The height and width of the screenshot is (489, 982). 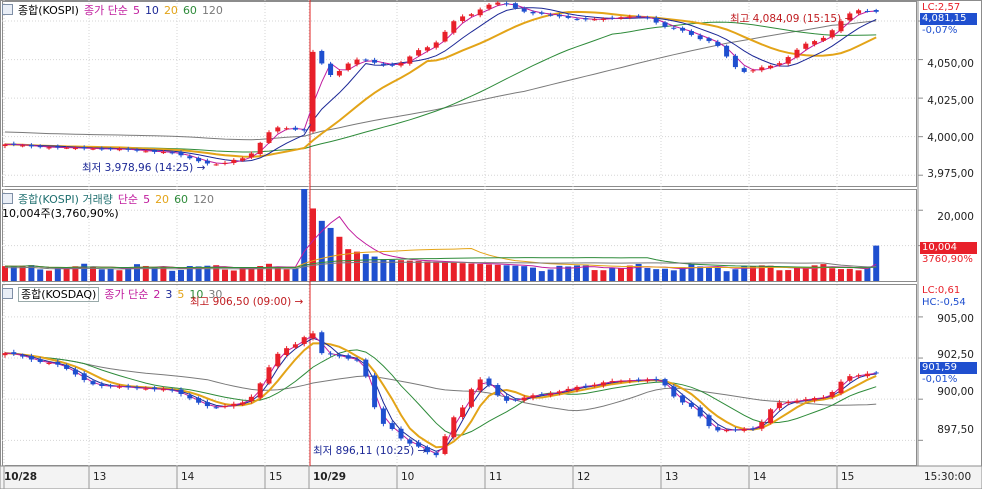 What do you see at coordinates (950, 64) in the screenshot?
I see `kospi-y-tick: 4,050,00` at bounding box center [950, 64].